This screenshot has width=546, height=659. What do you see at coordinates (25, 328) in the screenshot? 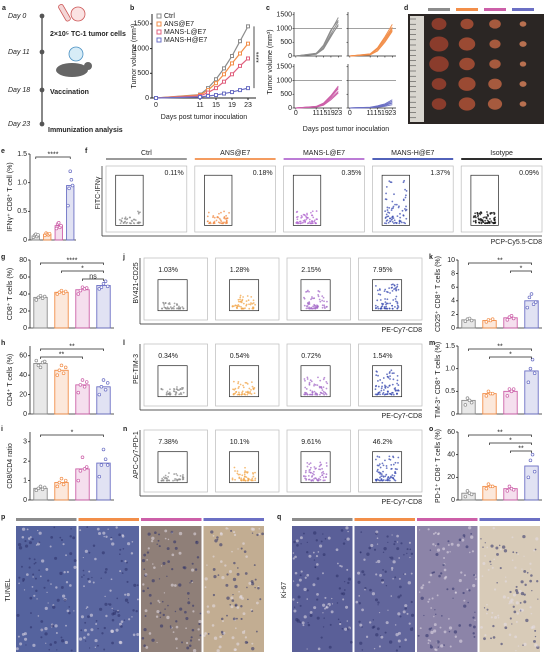
I see `y-tick-label: 0` at bounding box center [25, 328].